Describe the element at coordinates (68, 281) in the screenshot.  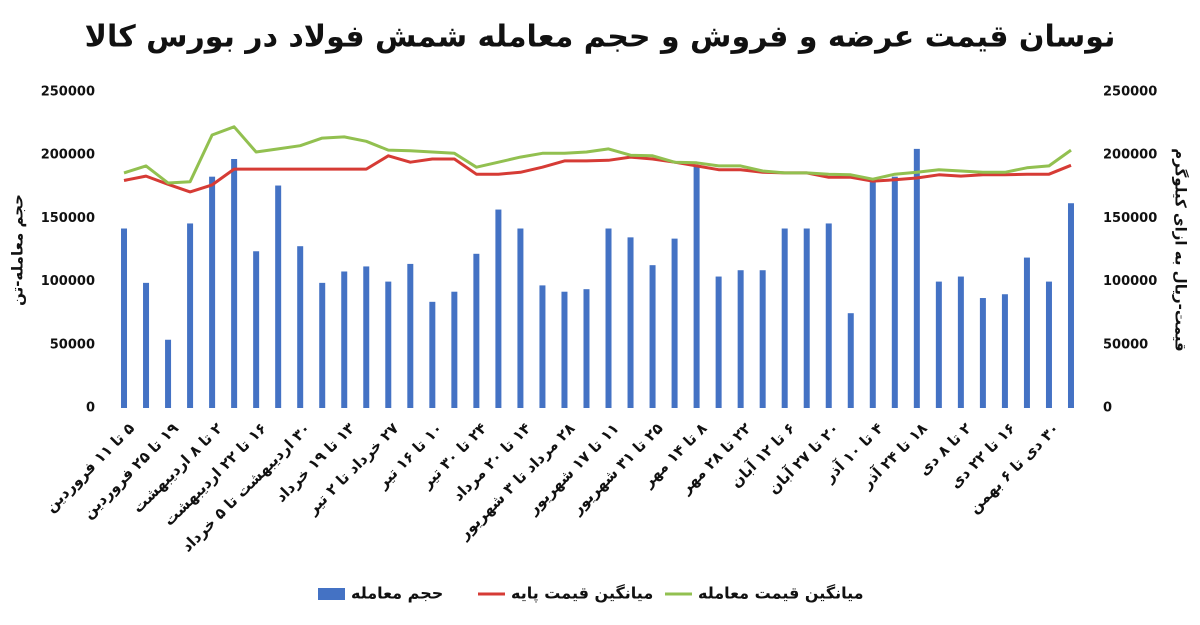
I see `y-tick-label: 100000` at that location.